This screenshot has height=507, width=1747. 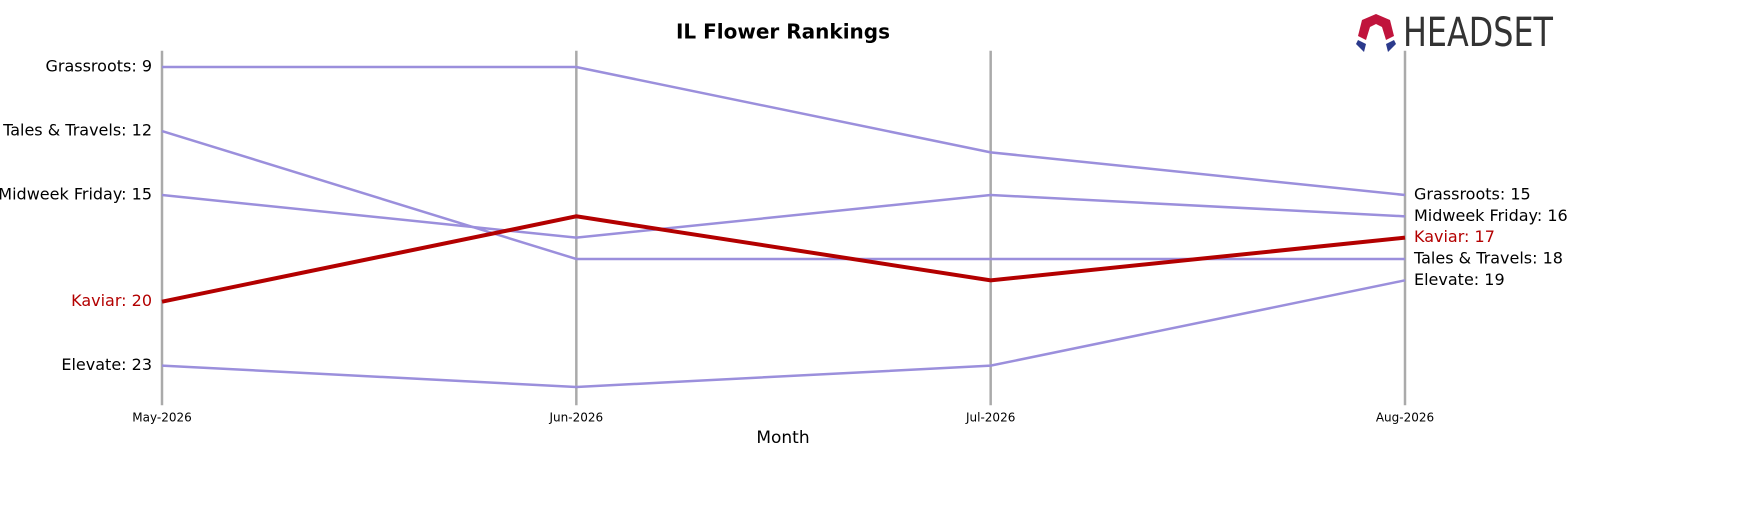 I want to click on logo-text: HEADSET, so click(x=1478, y=33).